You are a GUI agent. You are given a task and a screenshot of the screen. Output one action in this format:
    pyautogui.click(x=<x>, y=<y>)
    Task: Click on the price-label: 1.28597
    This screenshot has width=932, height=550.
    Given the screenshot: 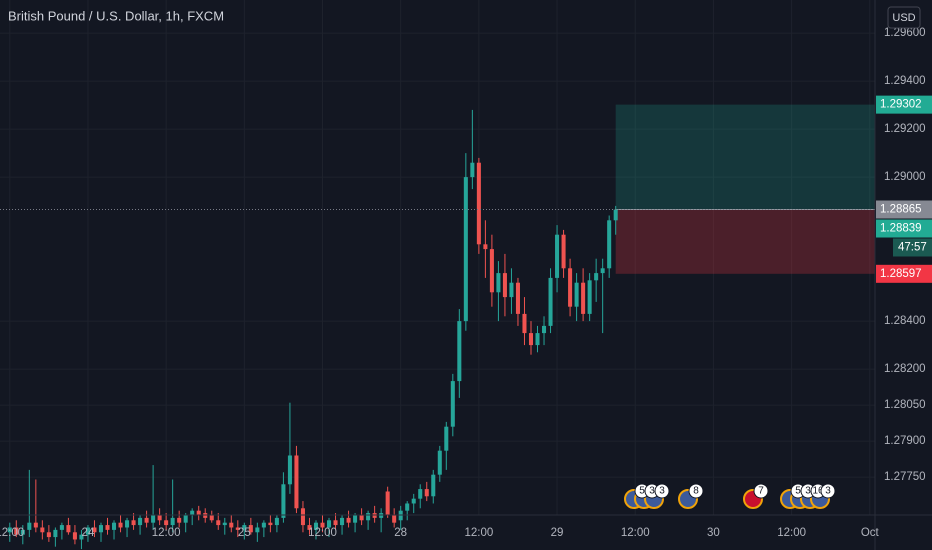 What is the action you would take?
    pyautogui.click(x=901, y=274)
    